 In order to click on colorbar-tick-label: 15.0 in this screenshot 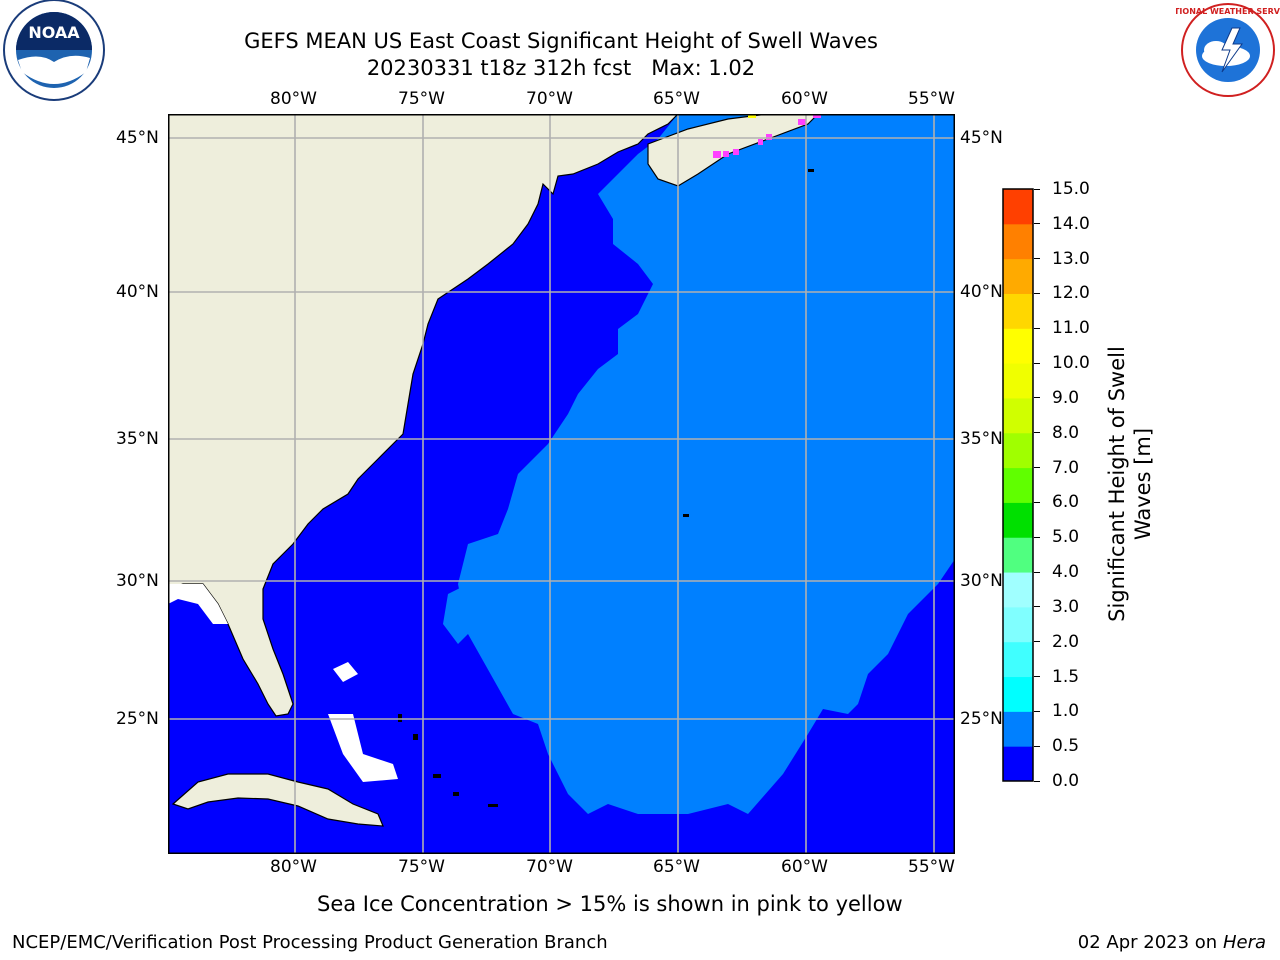, I will do `click(1071, 189)`.